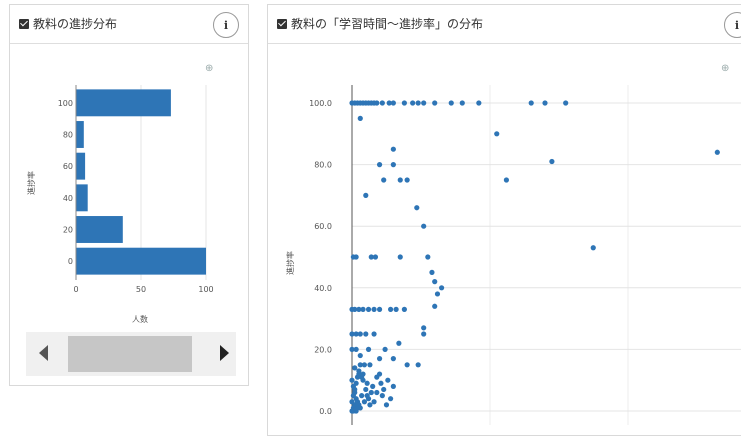  I want to click on y-tick-label: 60.0, so click(323, 226).